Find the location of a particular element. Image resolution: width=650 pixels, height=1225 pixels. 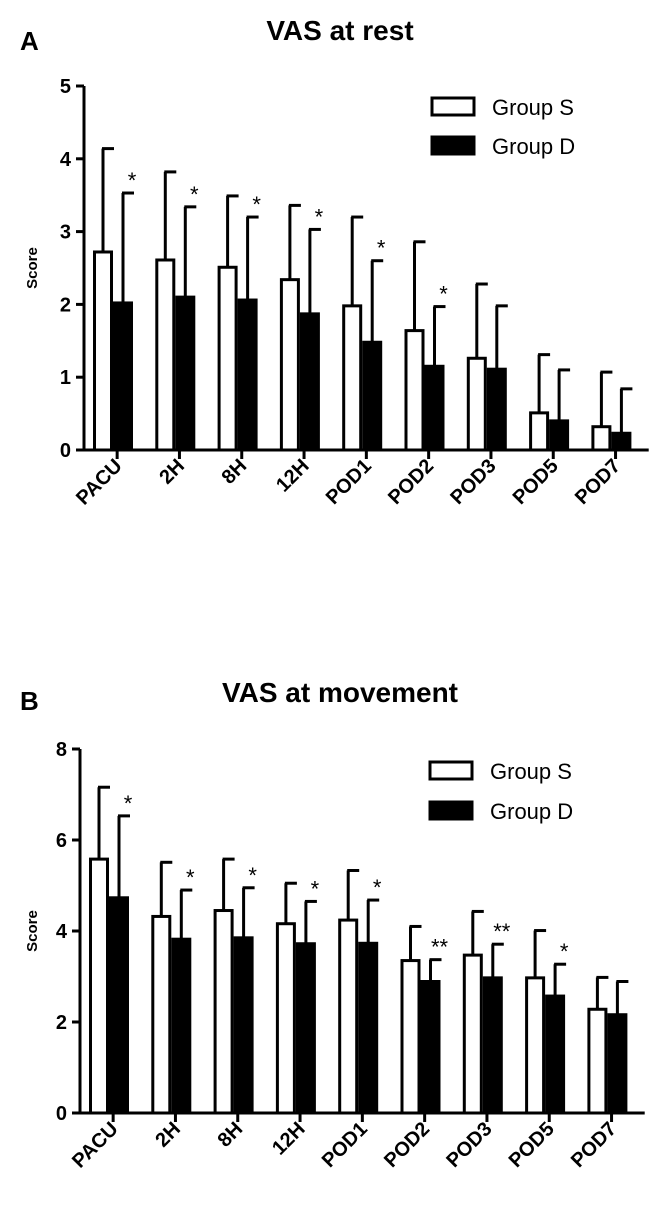

panel-b-x-tick-label: 12H is located at coordinates (289, 1139).